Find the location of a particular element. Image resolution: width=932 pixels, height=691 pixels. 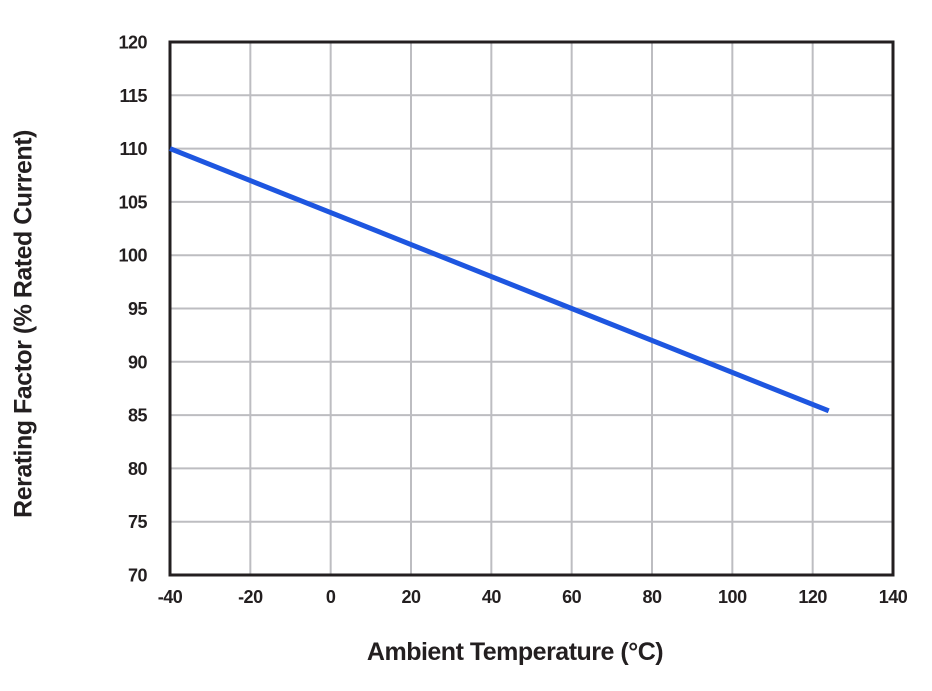

x-tick-label: 100 is located at coordinates (732, 597).